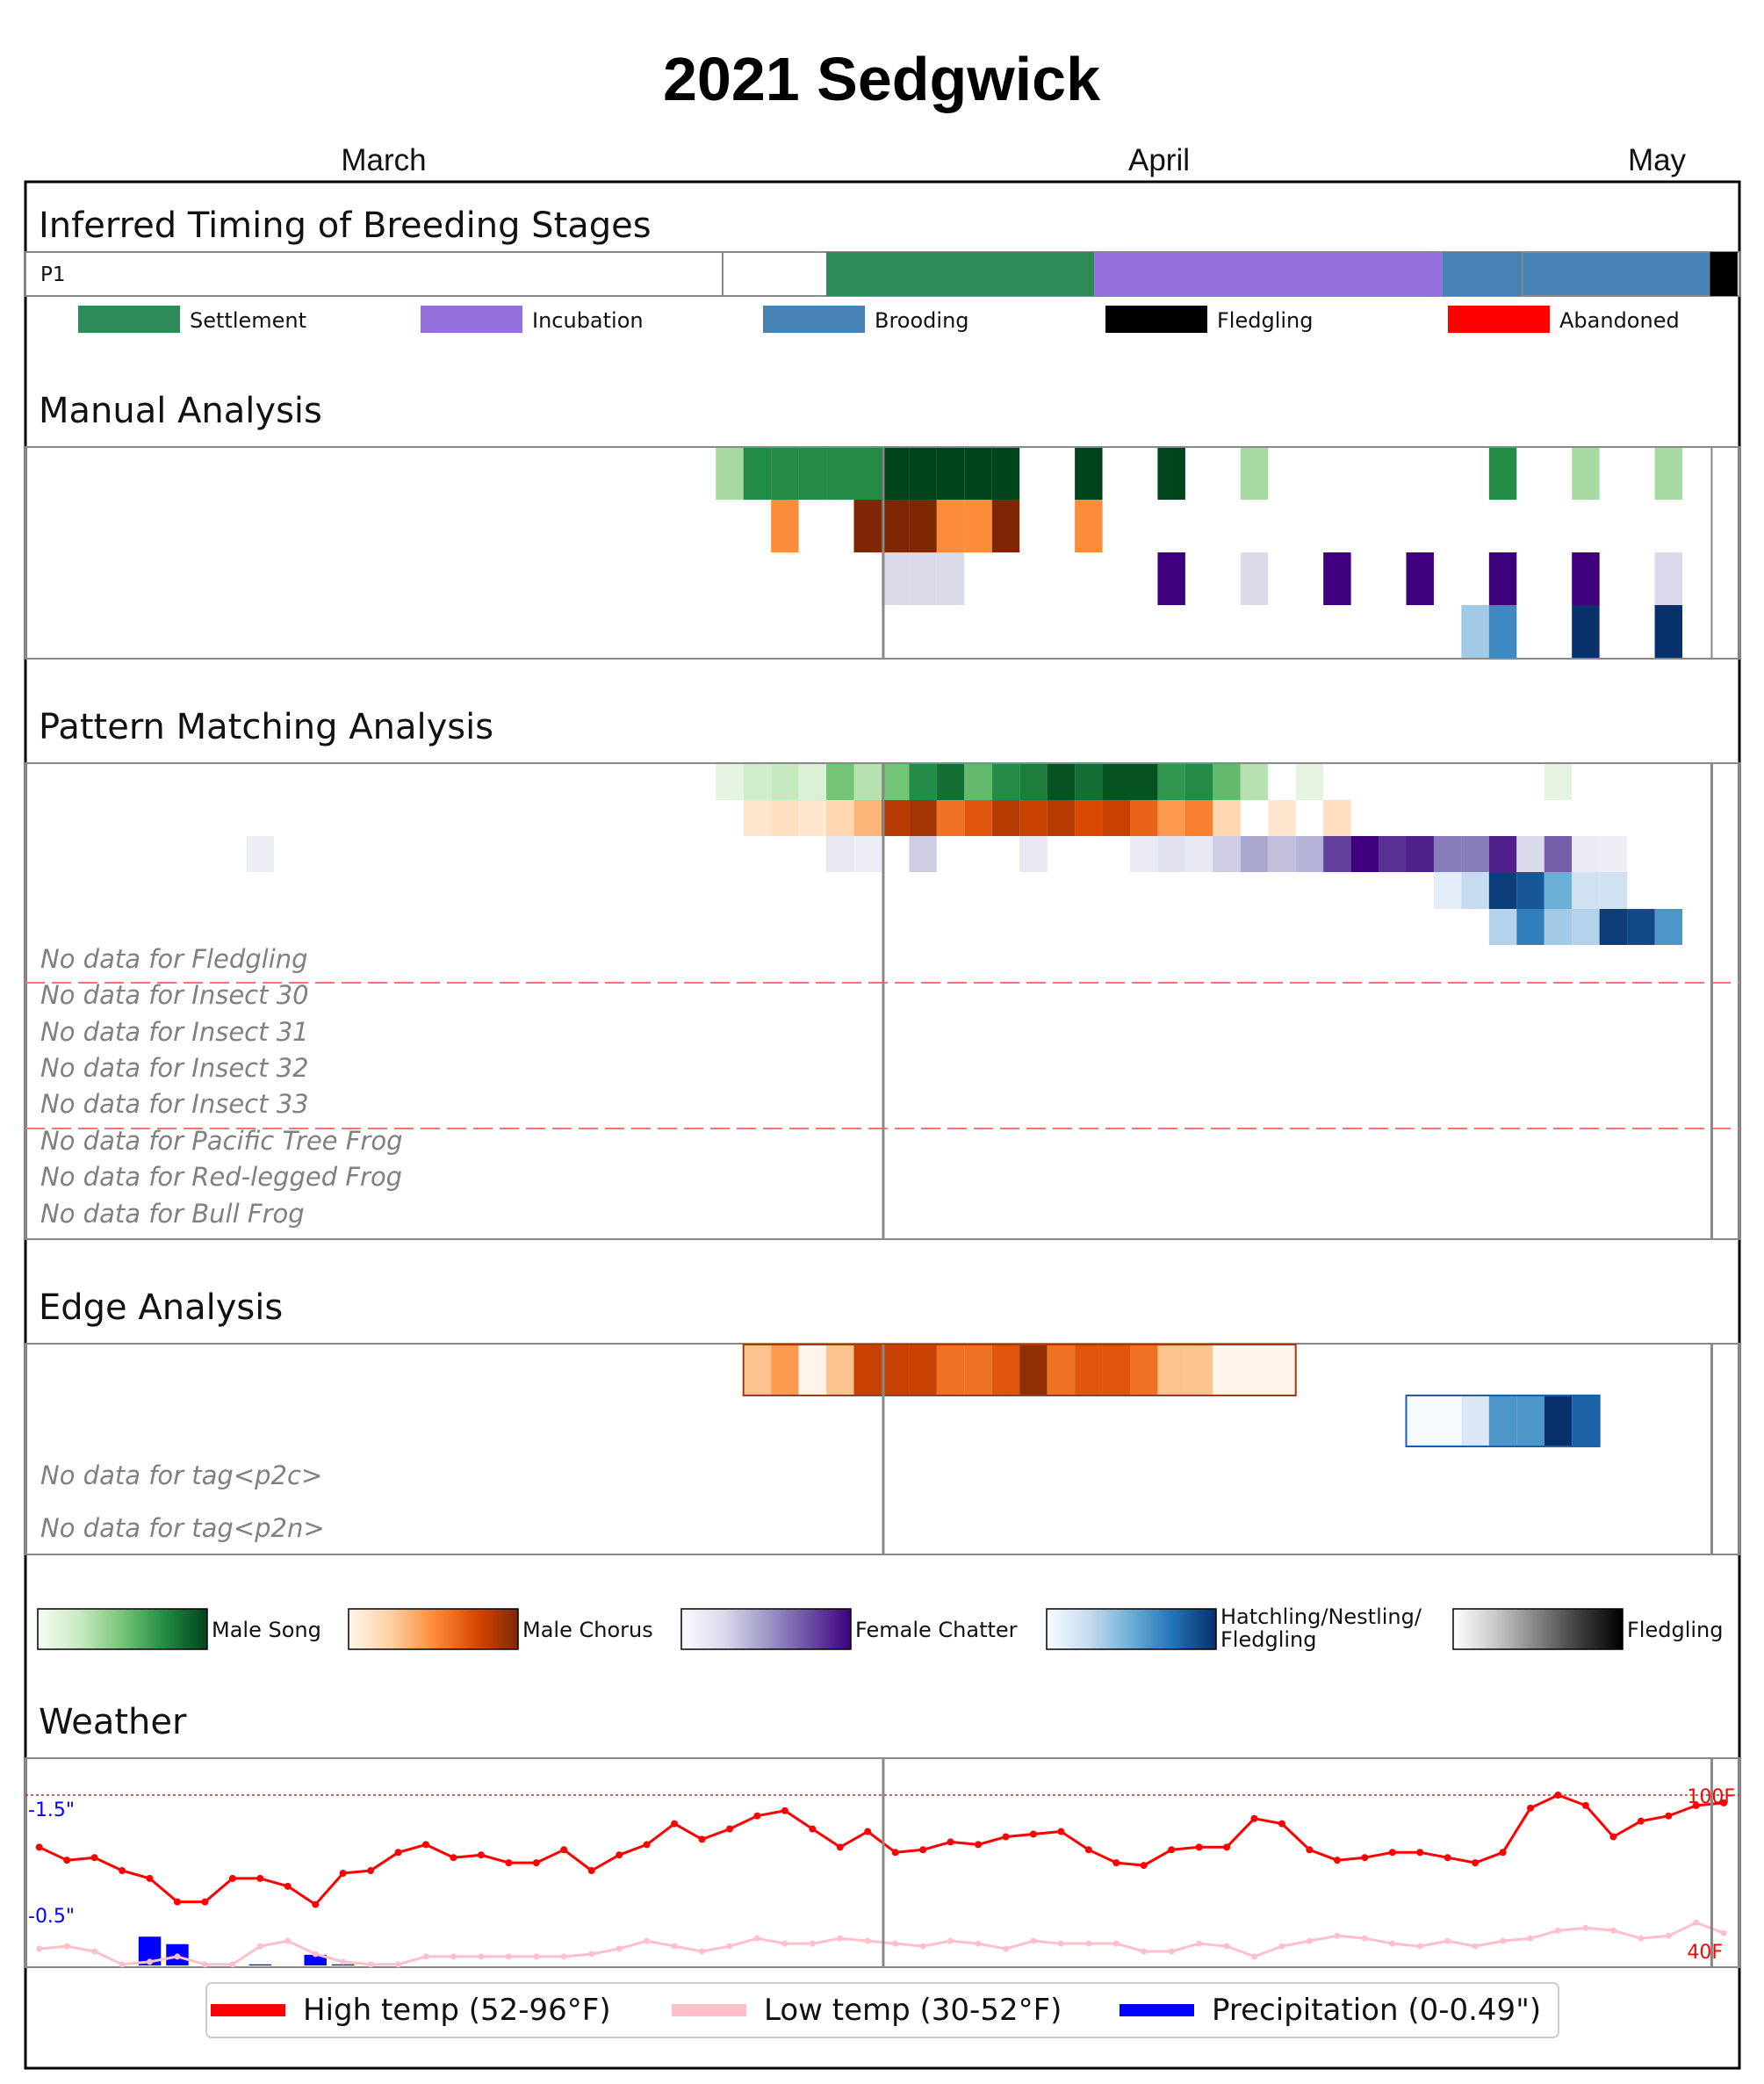  What do you see at coordinates (266, 727) in the screenshot?
I see `pattern-section-title: Pattern Matching Analysis` at bounding box center [266, 727].